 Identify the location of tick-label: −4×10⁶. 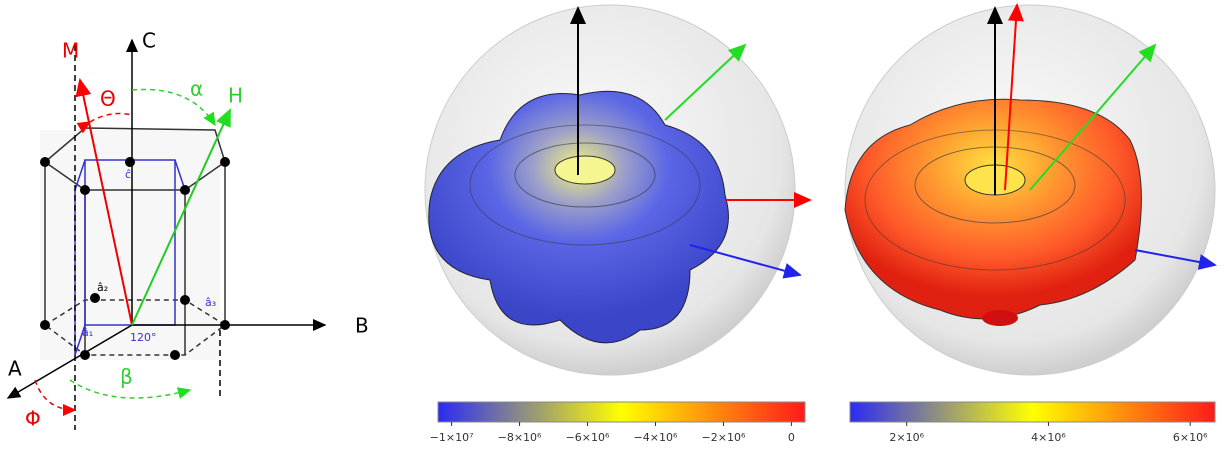
(656, 437).